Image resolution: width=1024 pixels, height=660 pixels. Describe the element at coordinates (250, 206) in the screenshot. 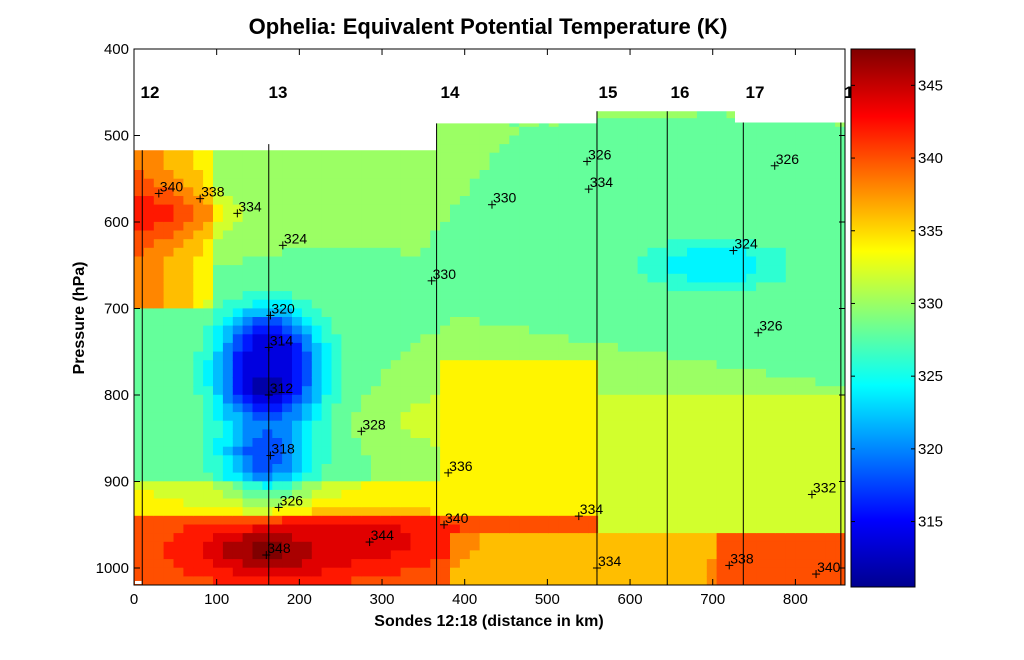

I see `contour-label: 334` at that location.